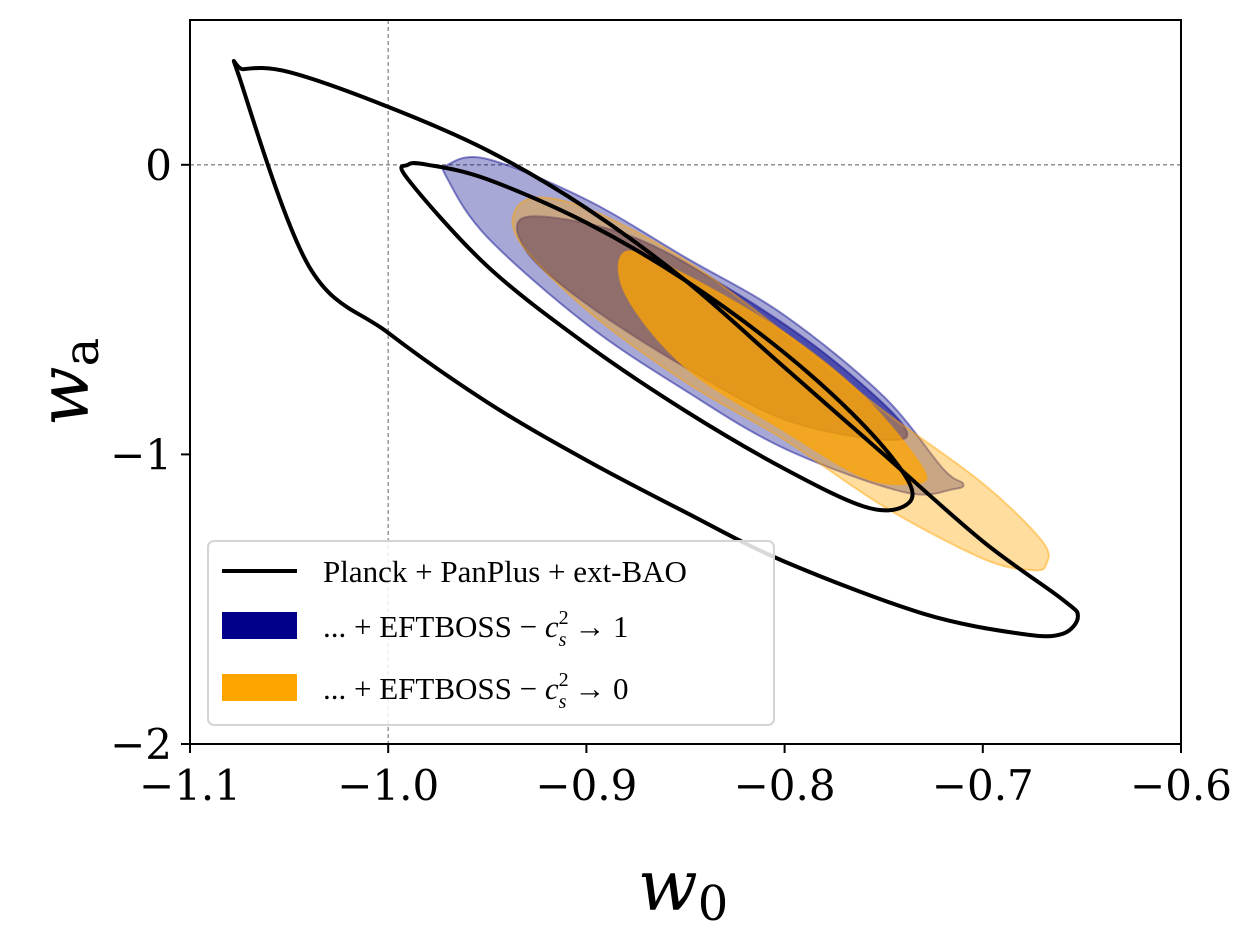 The image size is (1250, 947). What do you see at coordinates (158, 165) in the screenshot?
I see `y-tick-label: 0` at bounding box center [158, 165].